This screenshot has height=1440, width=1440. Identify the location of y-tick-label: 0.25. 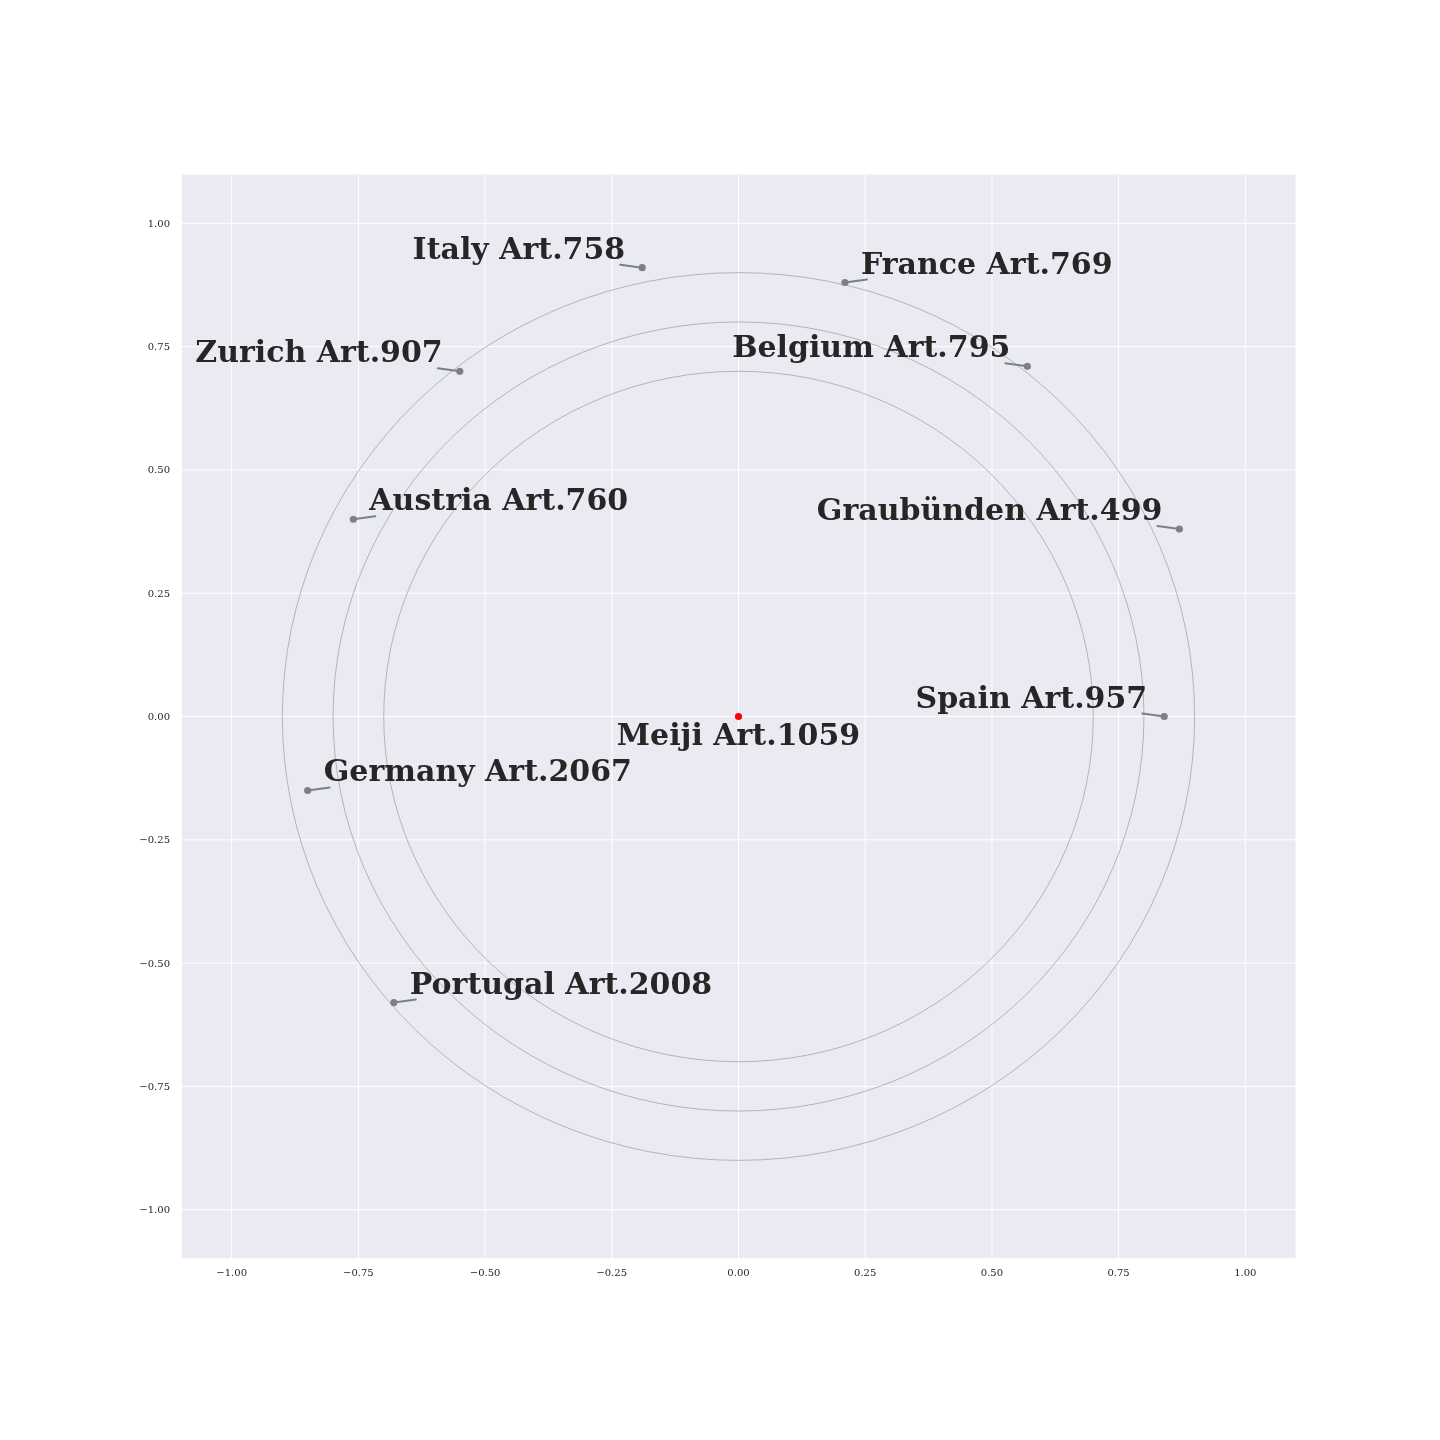
(158, 593).